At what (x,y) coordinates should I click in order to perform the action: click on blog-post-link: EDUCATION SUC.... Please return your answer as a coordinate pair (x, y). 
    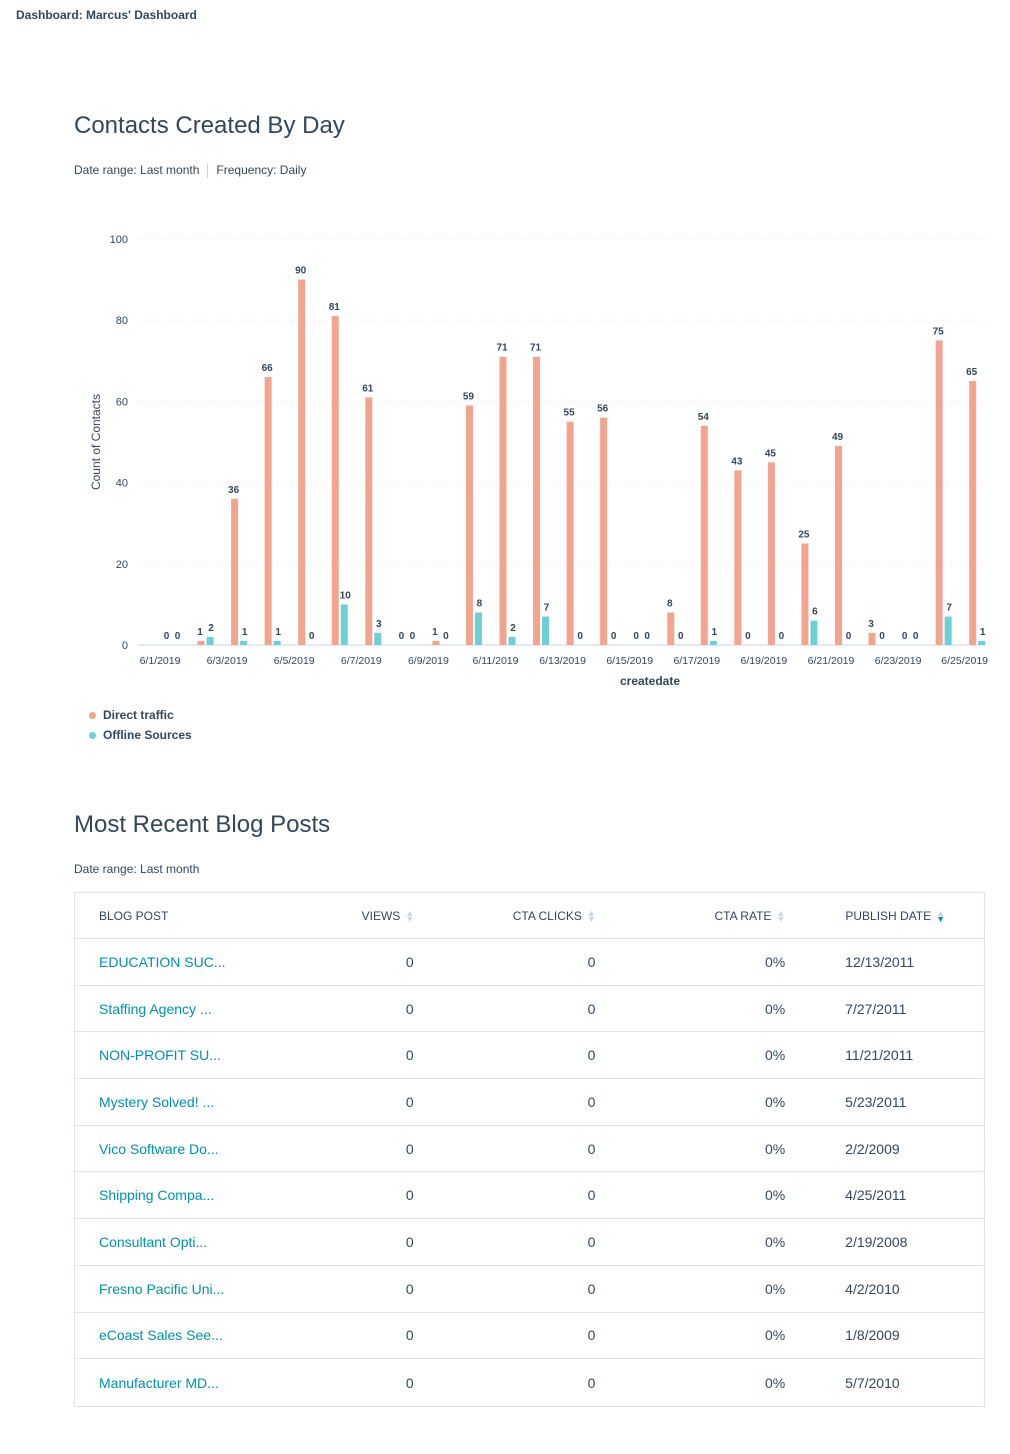
    Looking at the image, I should click on (162, 961).